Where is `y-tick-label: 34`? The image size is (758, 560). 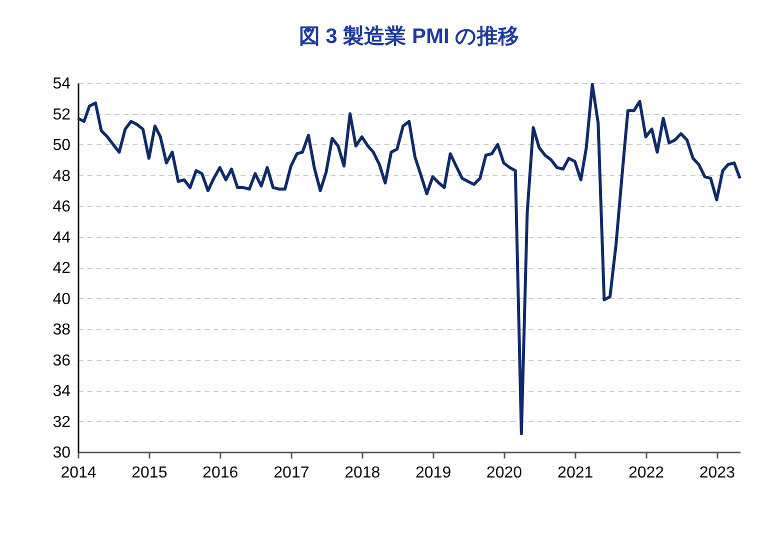 y-tick-label: 34 is located at coordinates (61, 391).